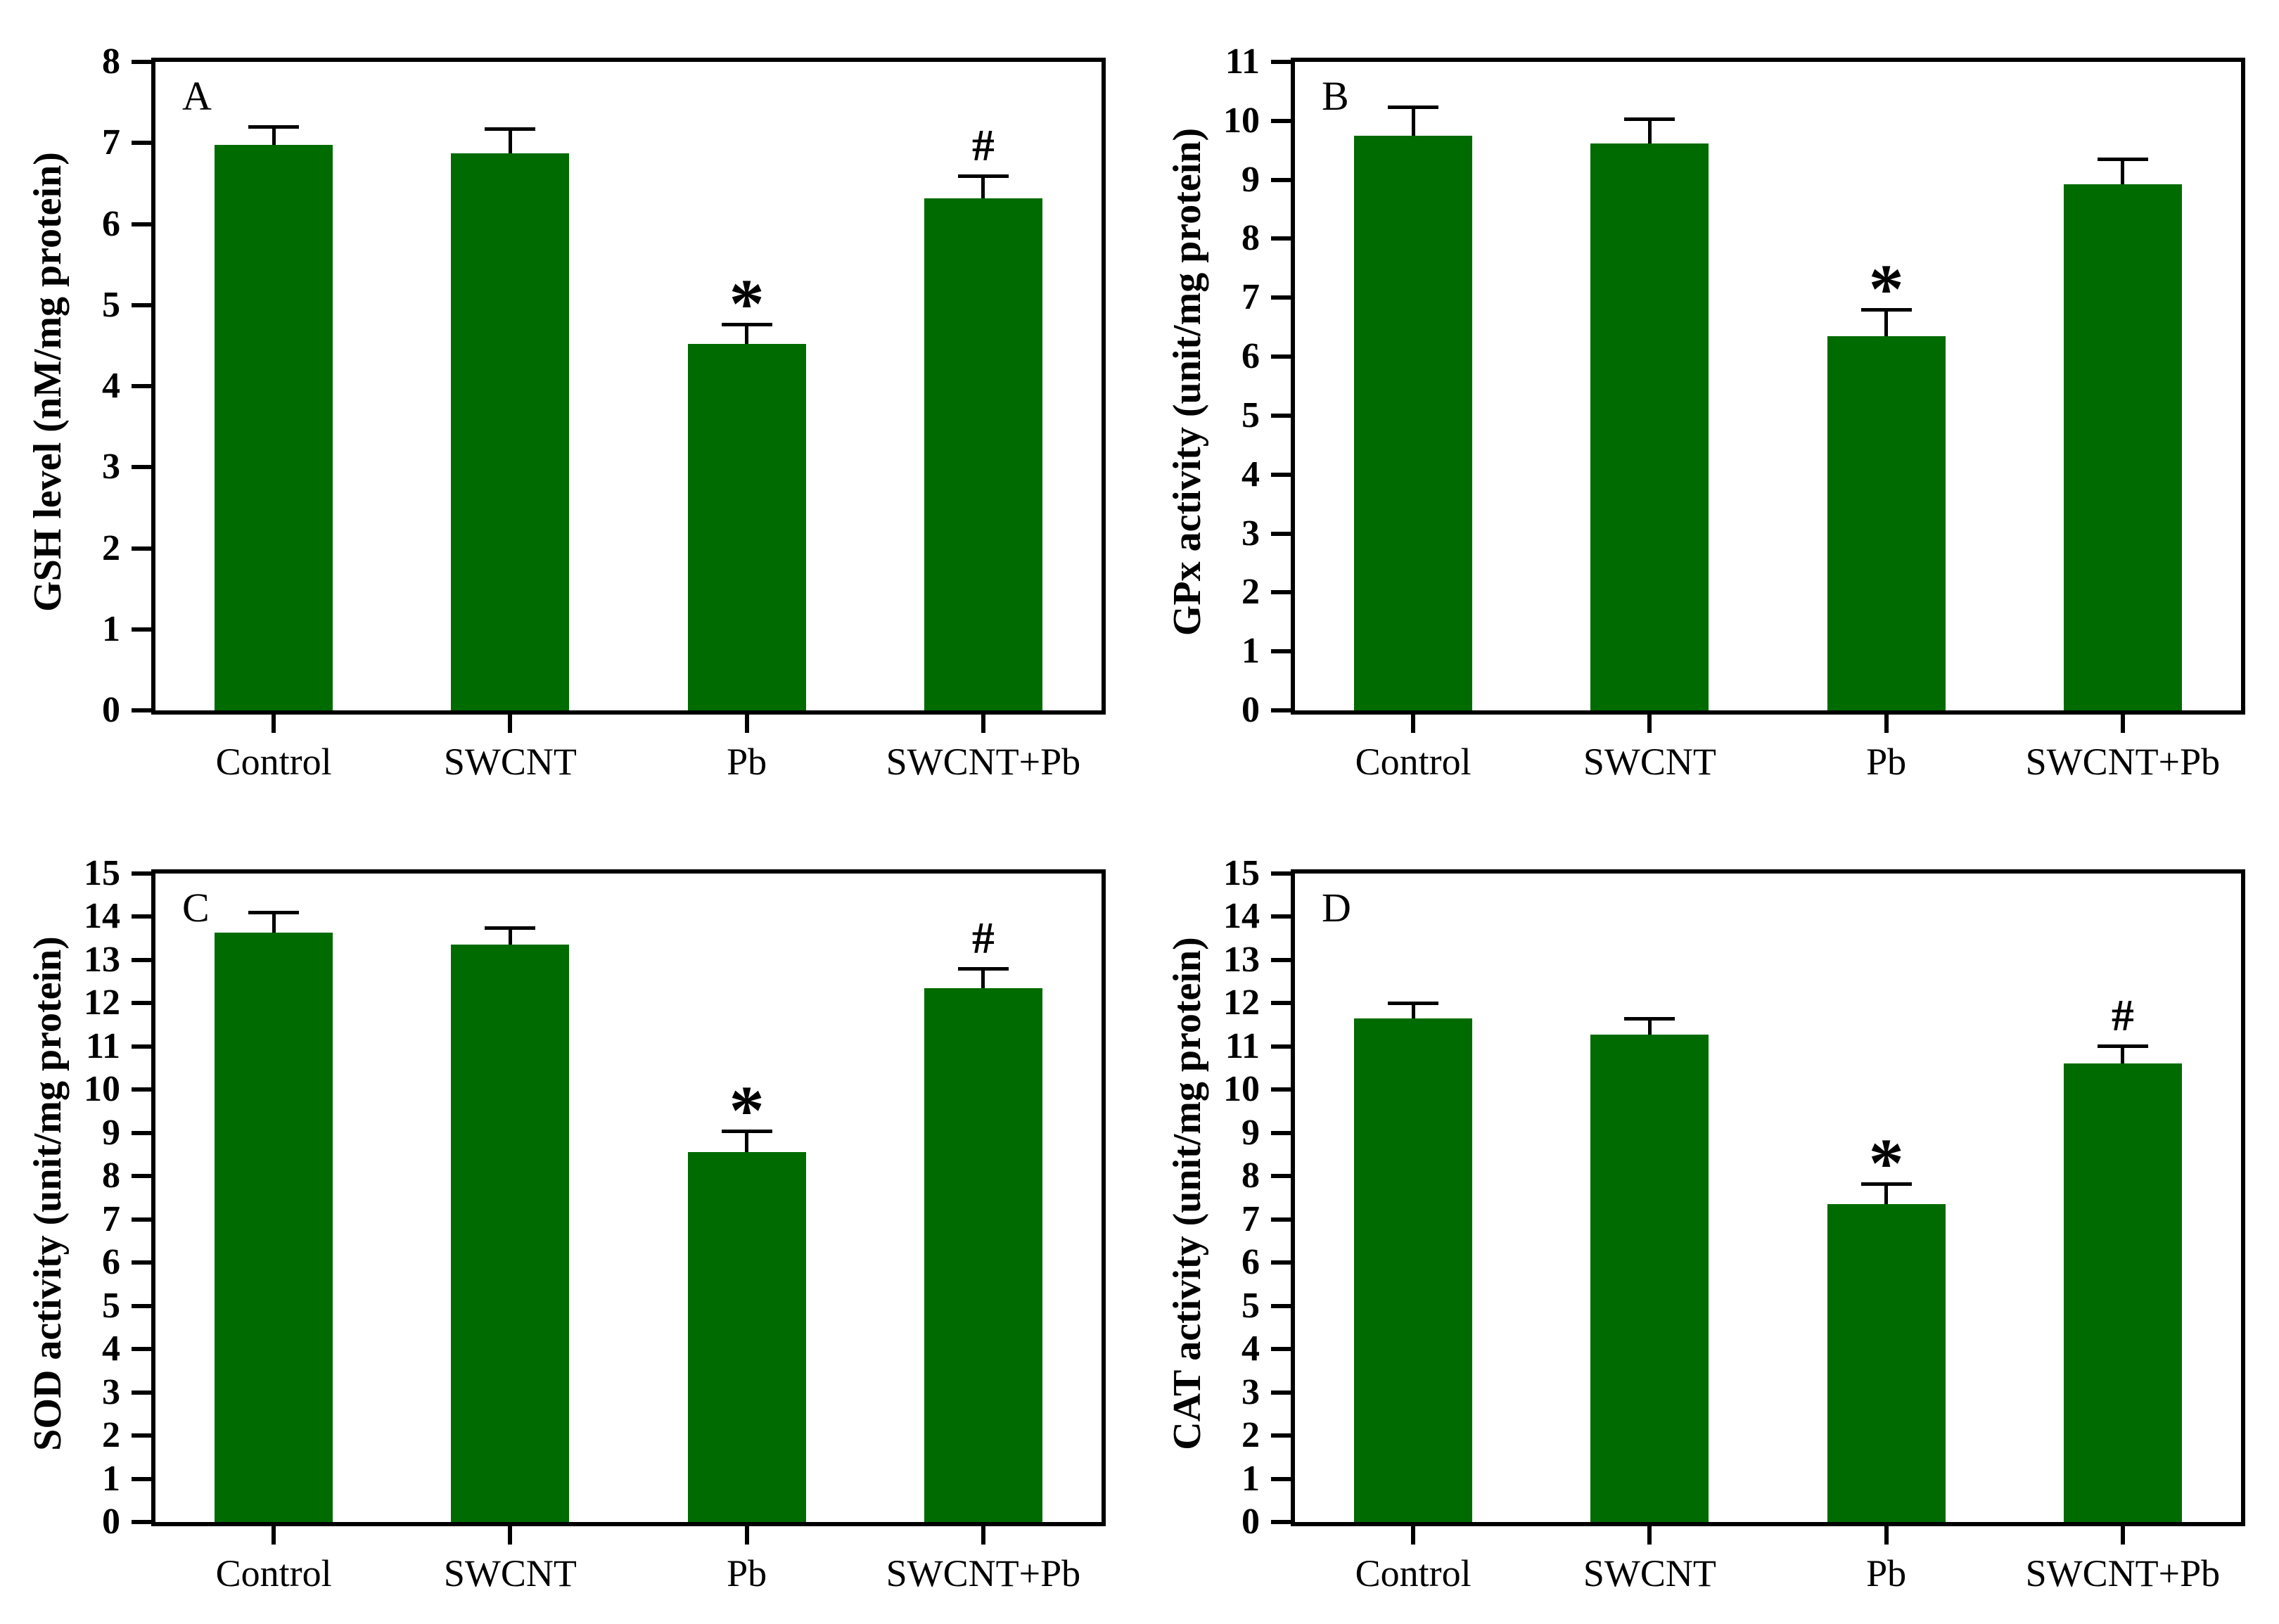 The height and width of the screenshot is (1624, 2279). I want to click on significance-asterisk: *, so click(1886, 288).